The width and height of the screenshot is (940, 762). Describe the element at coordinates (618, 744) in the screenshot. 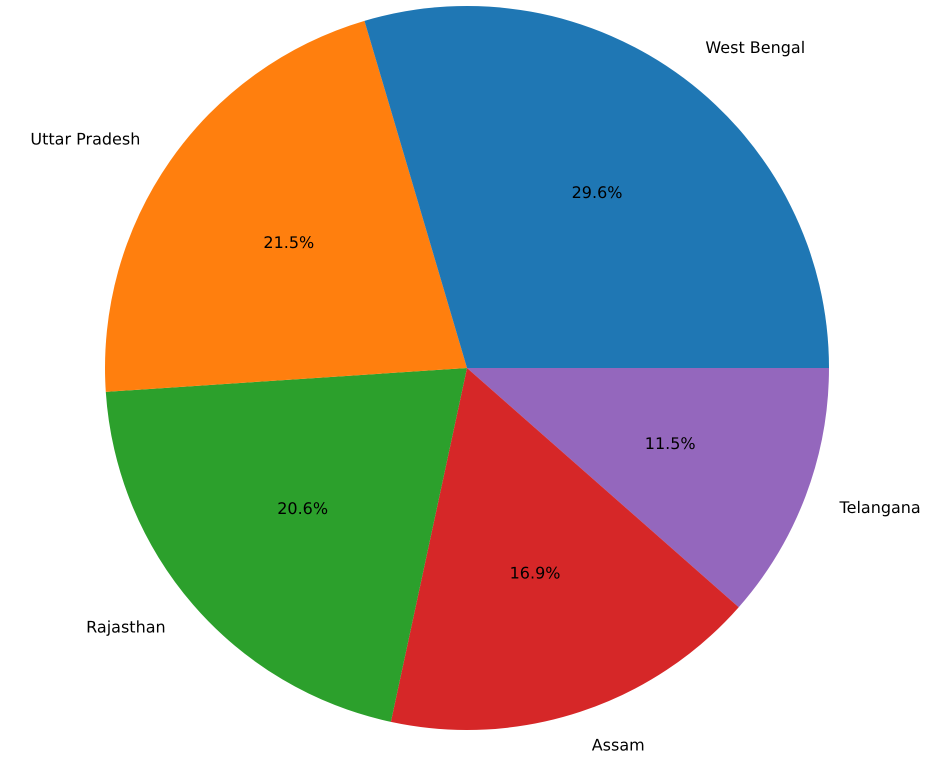

I see `slice-label: Assam` at that location.